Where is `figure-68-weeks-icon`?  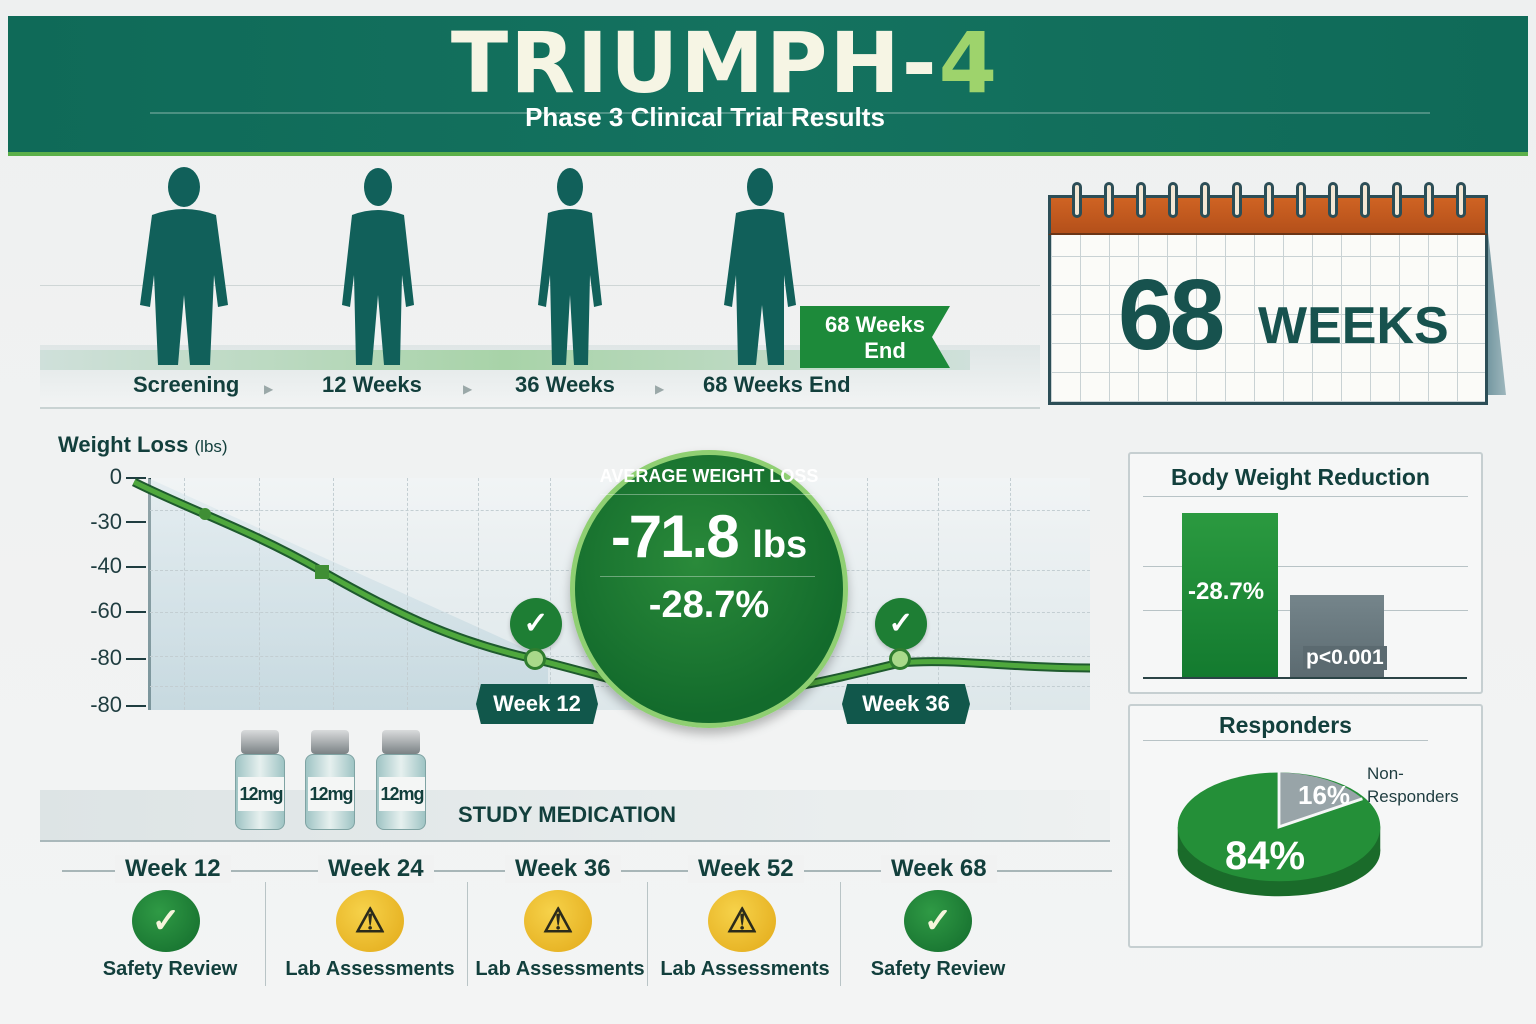
figure-68-weeks-icon is located at coordinates (760, 266).